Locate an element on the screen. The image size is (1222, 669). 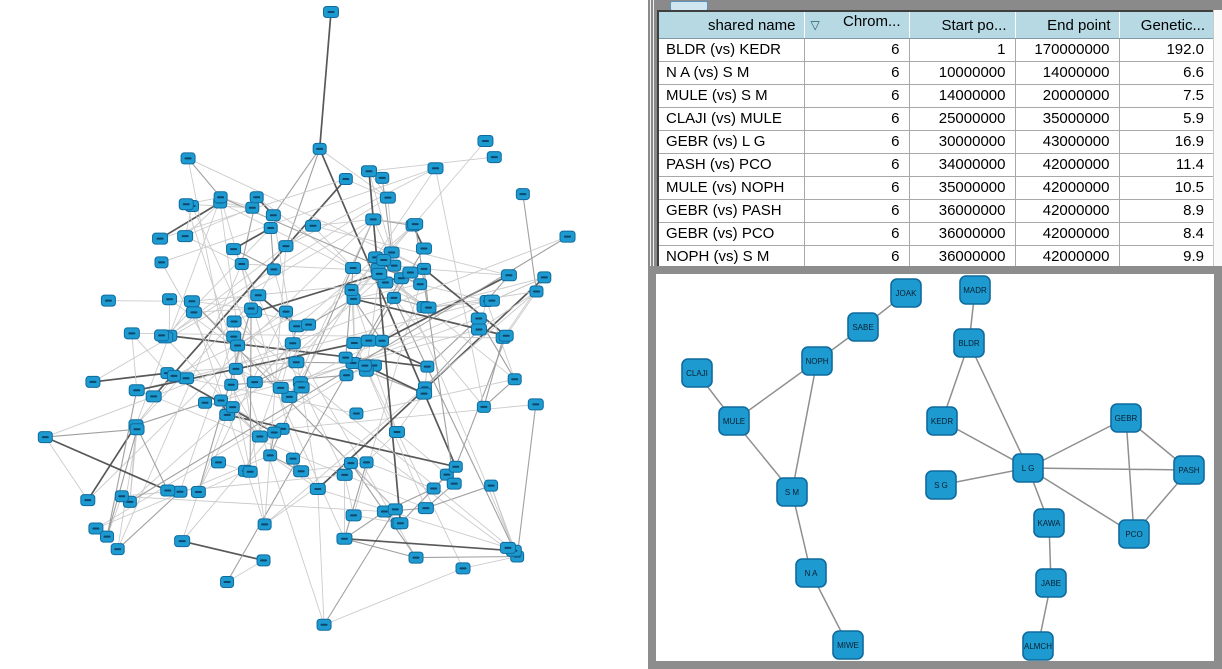
network-node: KAWA is located at coordinates (1049, 523).